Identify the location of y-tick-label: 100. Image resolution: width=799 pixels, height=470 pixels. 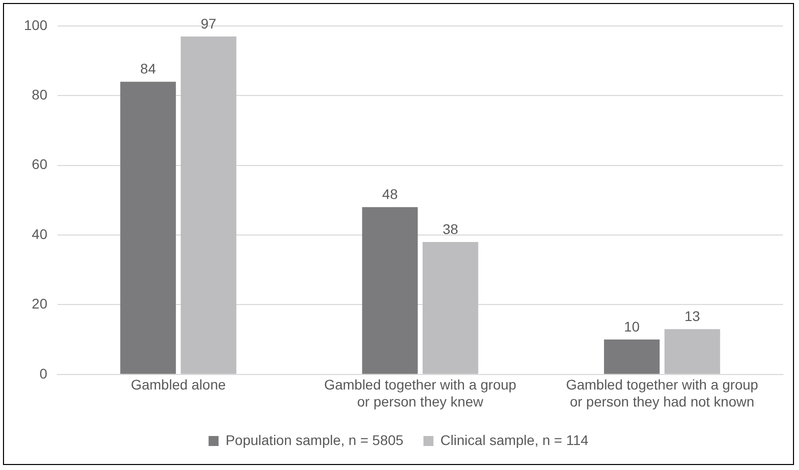
(36, 24).